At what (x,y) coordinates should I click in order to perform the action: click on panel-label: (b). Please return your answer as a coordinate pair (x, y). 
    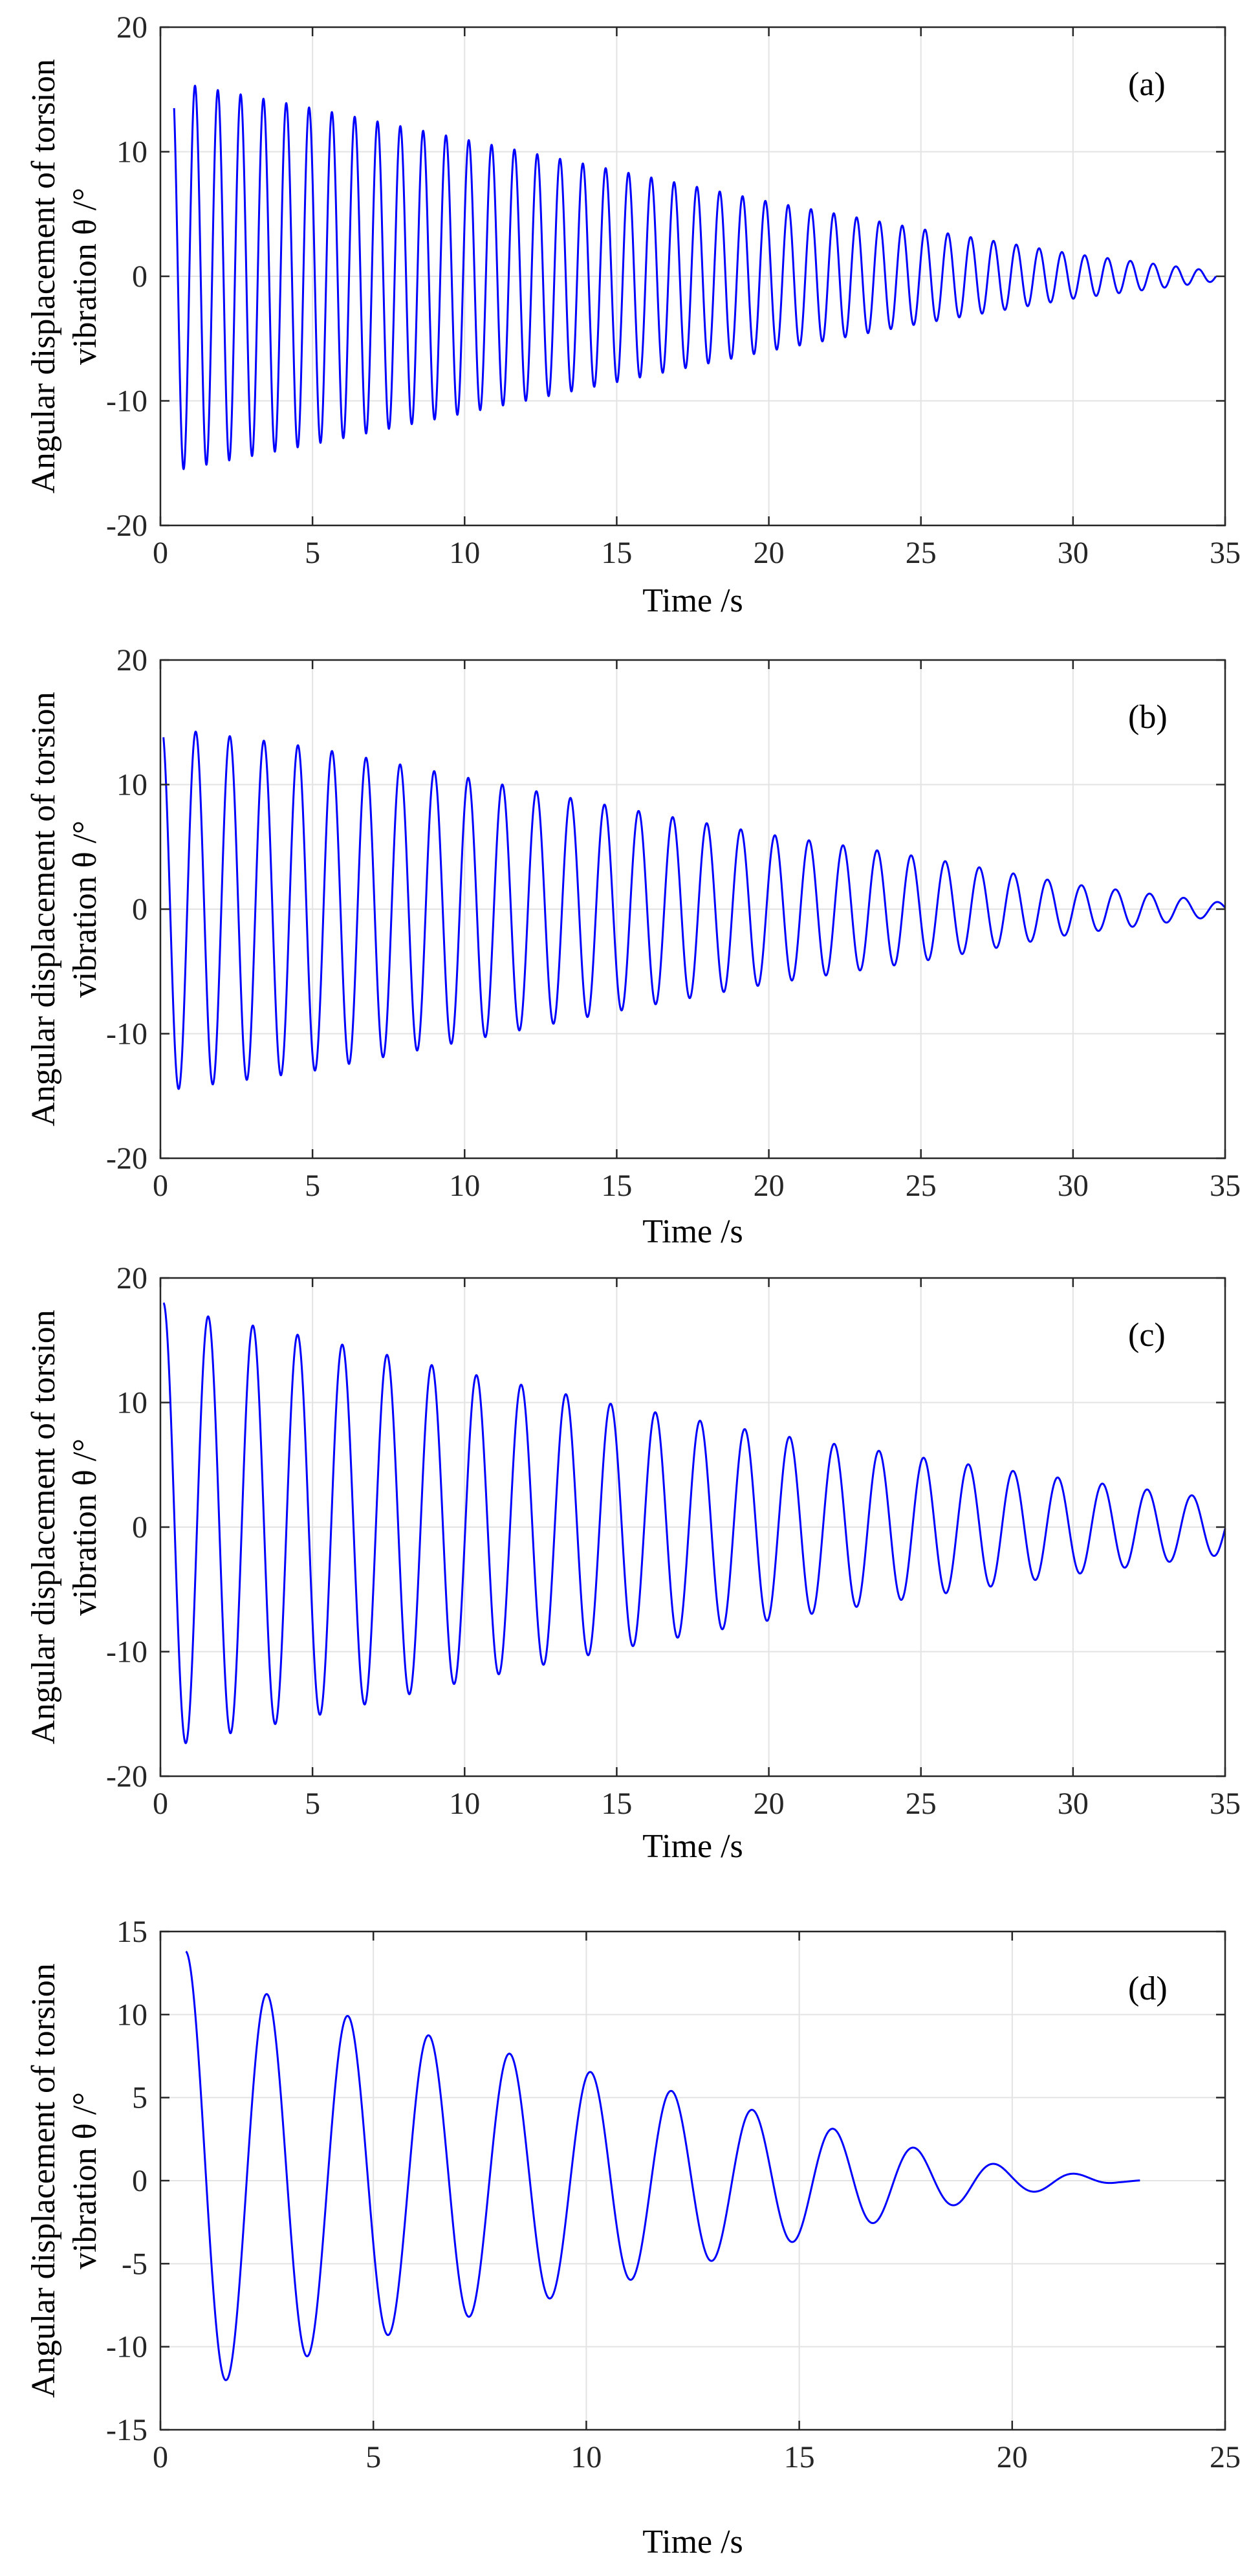
    Looking at the image, I should click on (1148, 717).